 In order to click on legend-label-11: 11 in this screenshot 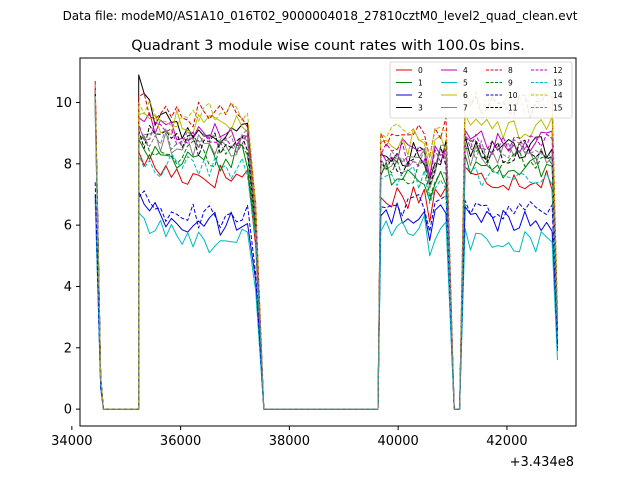, I will do `click(513, 108)`.